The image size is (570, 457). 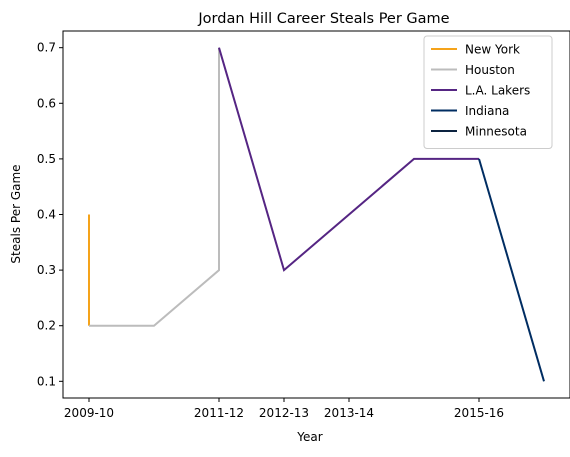 I want to click on y-tick-label: 0.4, so click(x=46, y=215).